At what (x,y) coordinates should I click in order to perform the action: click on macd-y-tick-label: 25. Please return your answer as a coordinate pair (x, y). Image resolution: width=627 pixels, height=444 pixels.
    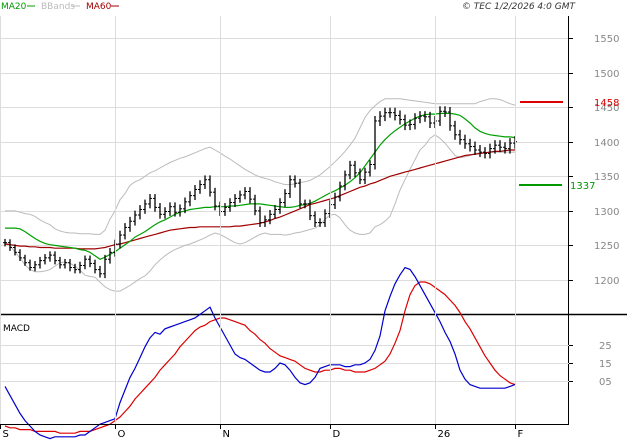
    Looking at the image, I should click on (605, 346).